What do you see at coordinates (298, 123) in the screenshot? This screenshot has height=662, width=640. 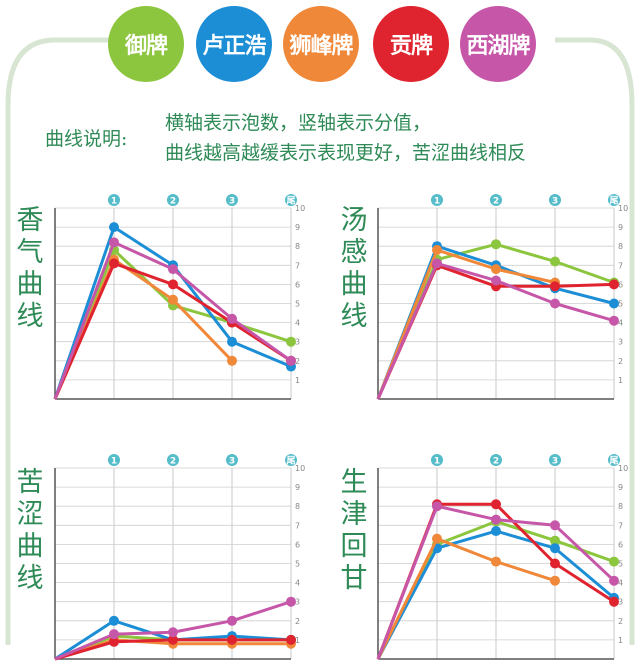 I see `note-line-1: 横轴表示泡数，竖轴表示分值，` at bounding box center [298, 123].